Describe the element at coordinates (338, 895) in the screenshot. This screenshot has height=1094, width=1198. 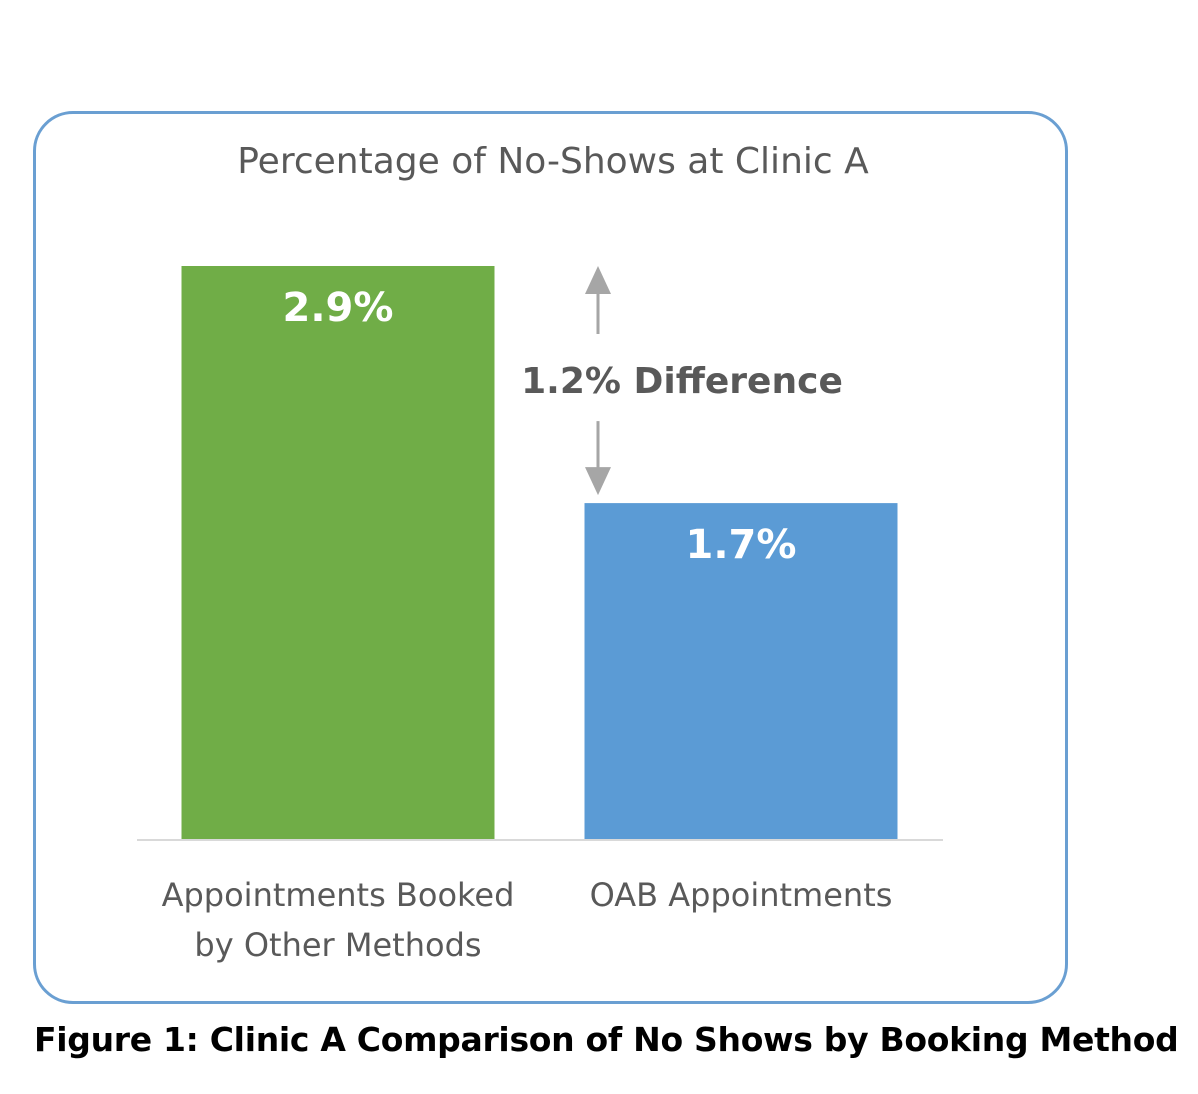
I see `category-label-1-line-1: Appointments Booked` at that location.